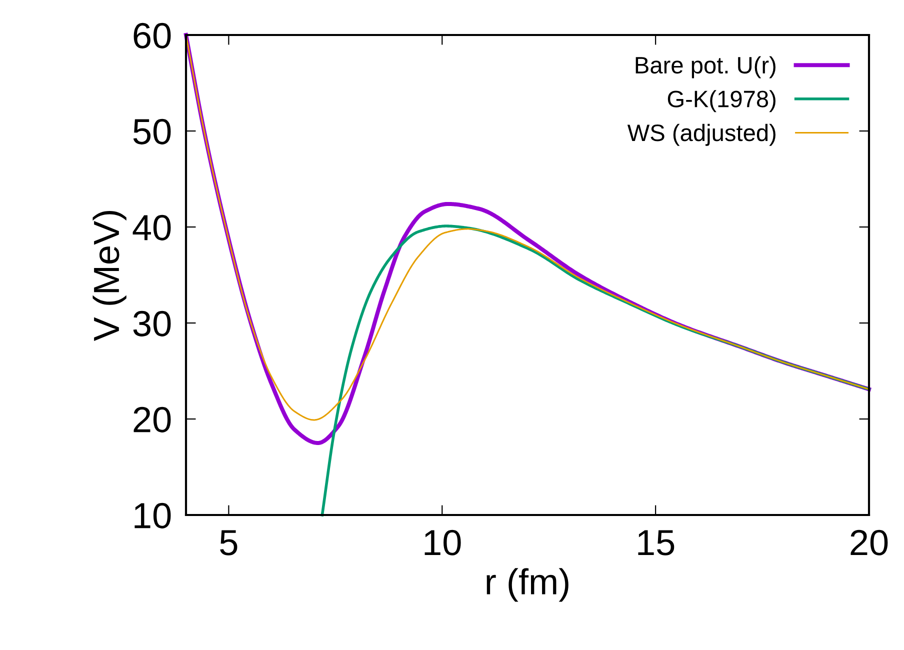 This screenshot has width=904, height=650. I want to click on x-tick-label: 20, so click(869, 543).